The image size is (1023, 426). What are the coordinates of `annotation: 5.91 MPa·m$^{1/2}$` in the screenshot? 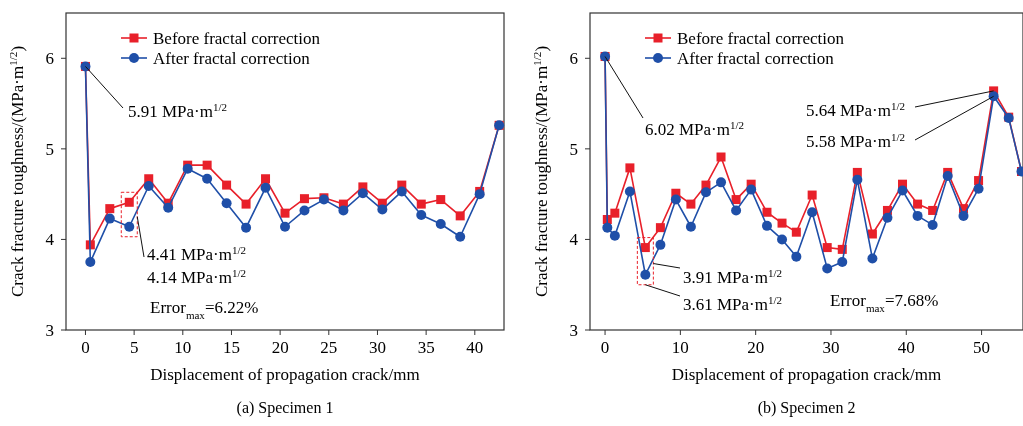 It's located at (178, 111).